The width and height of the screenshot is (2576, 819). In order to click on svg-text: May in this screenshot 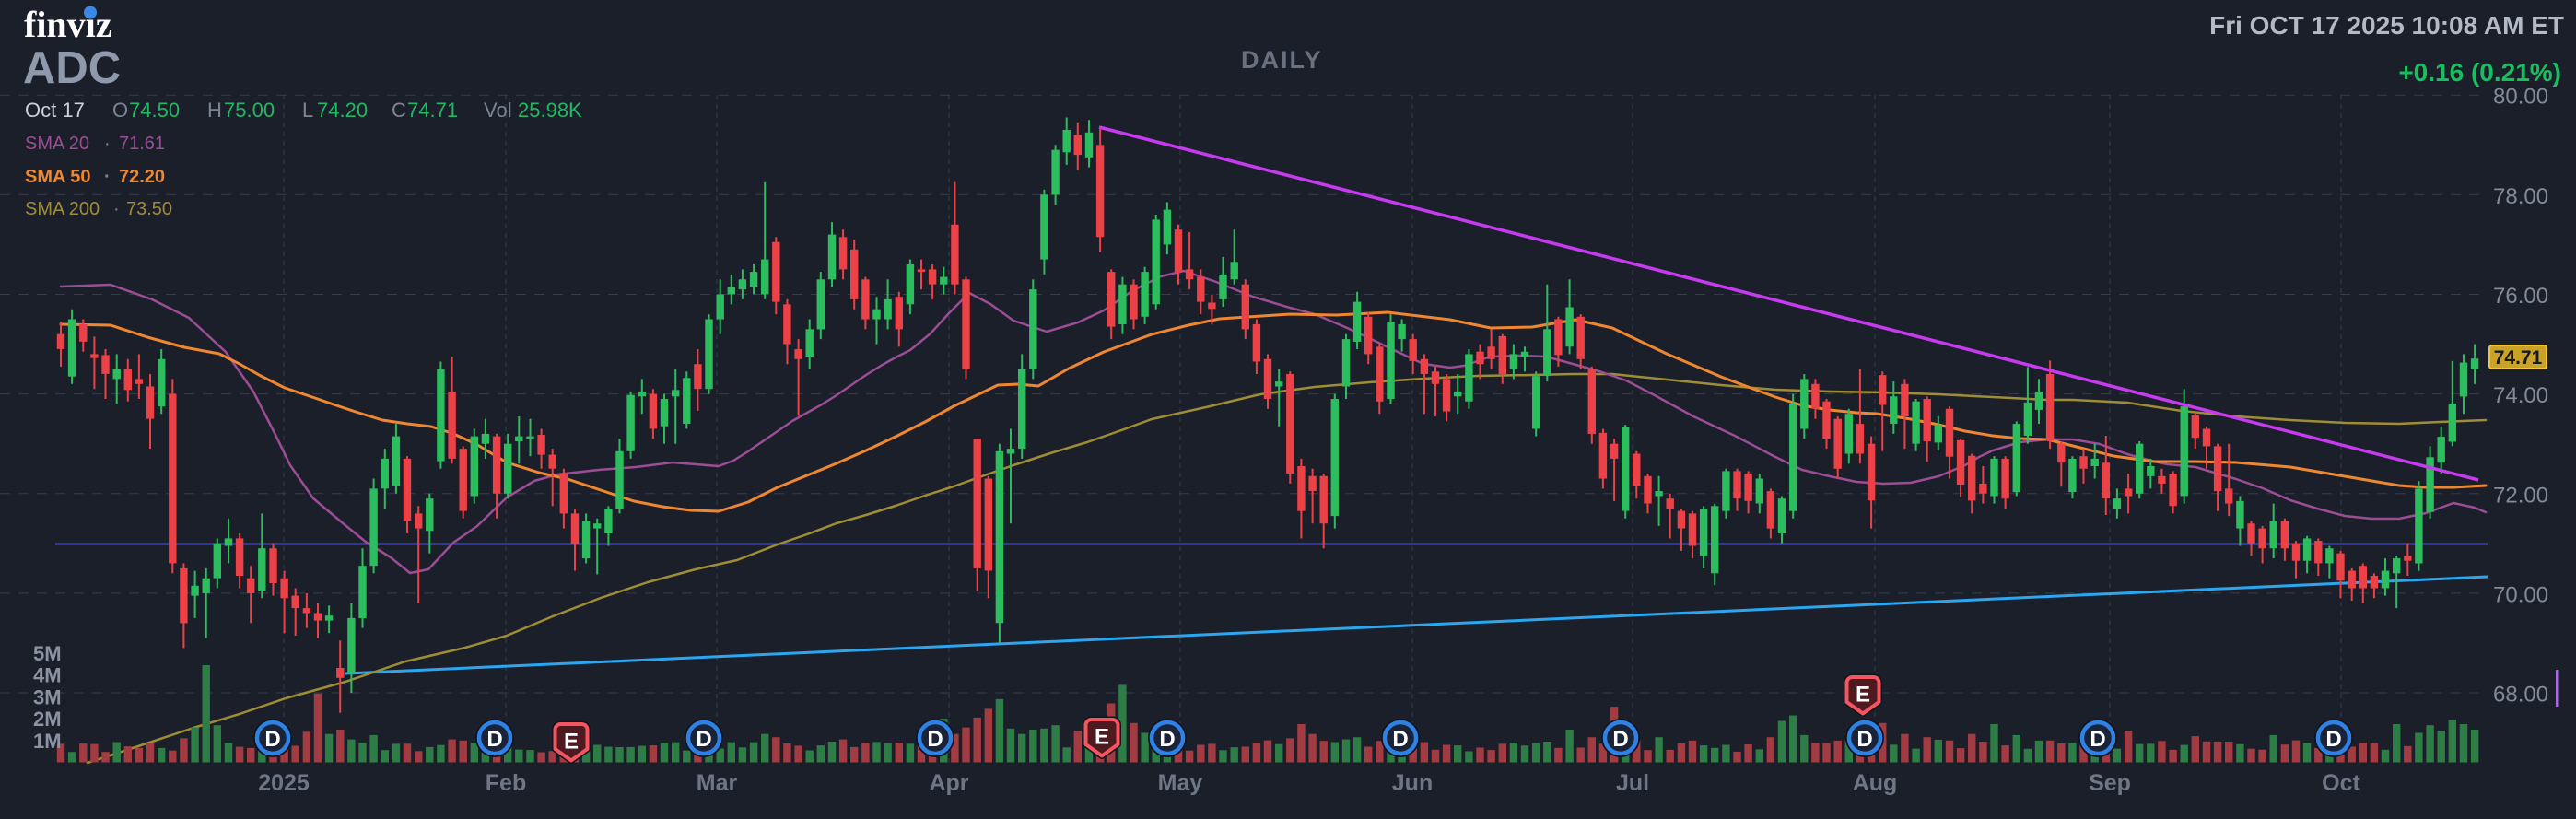, I will do `click(1180, 783)`.